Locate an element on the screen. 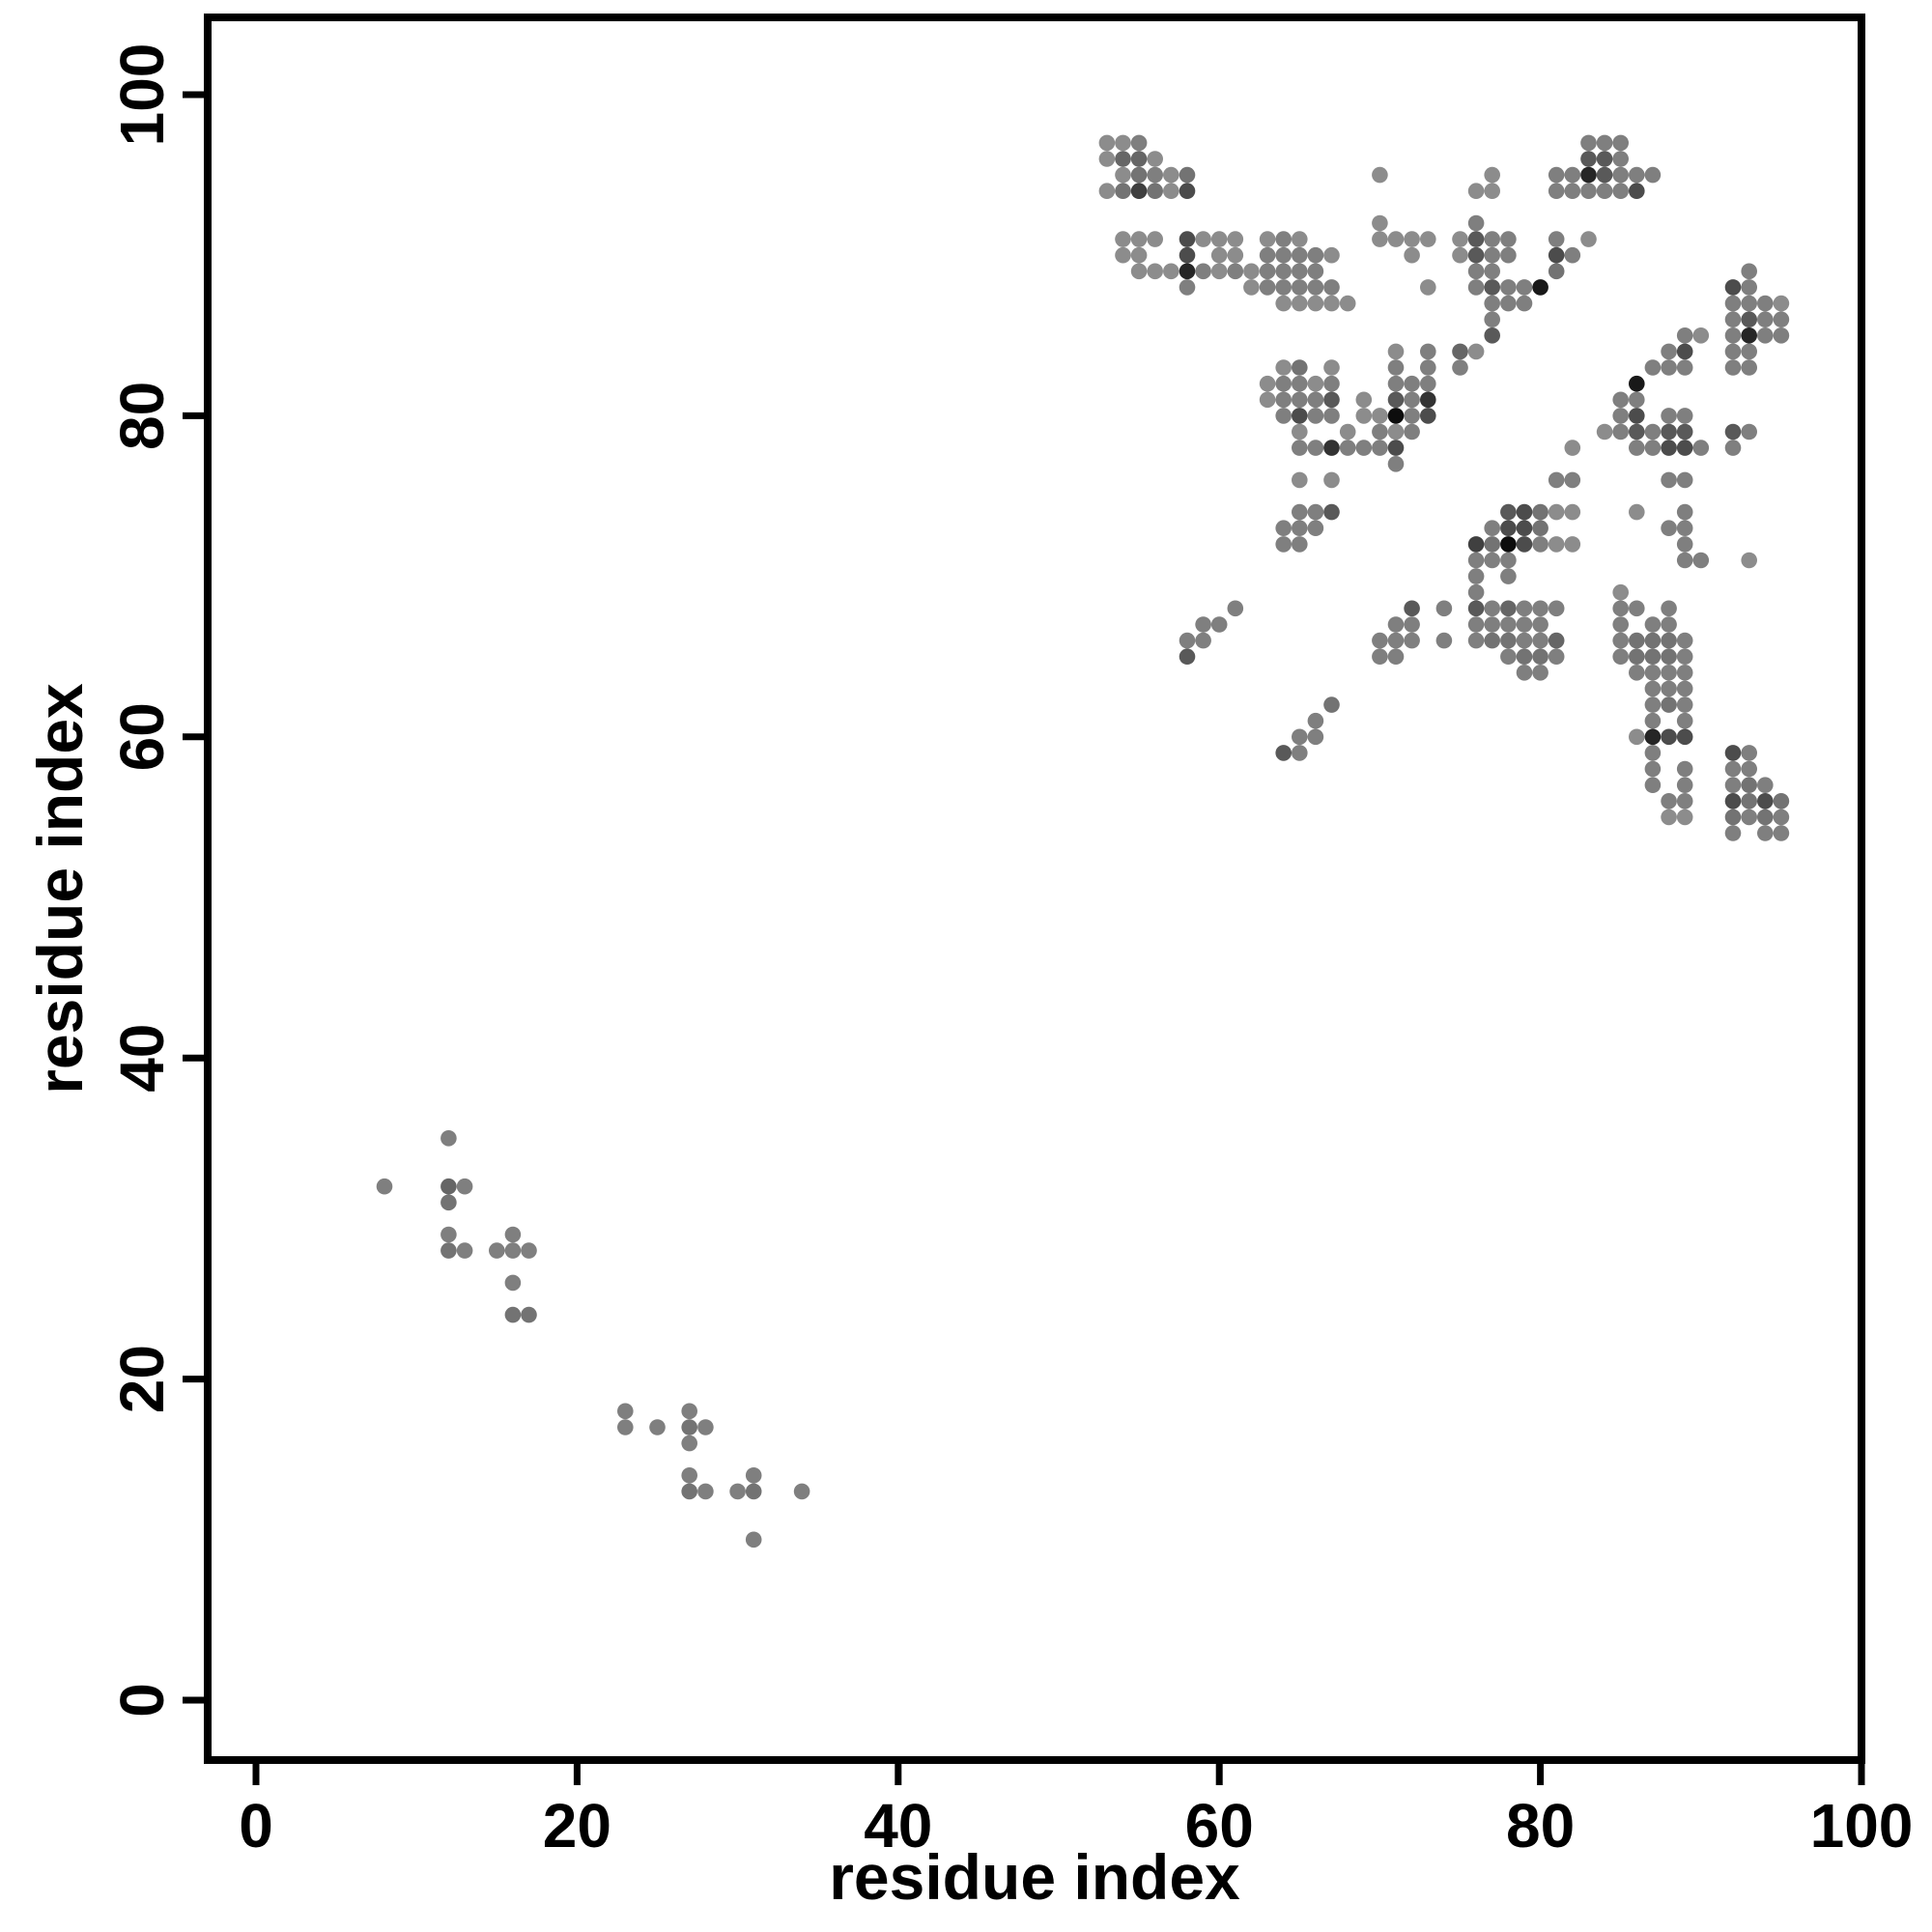  x-tick-label: 40 is located at coordinates (898, 1826).